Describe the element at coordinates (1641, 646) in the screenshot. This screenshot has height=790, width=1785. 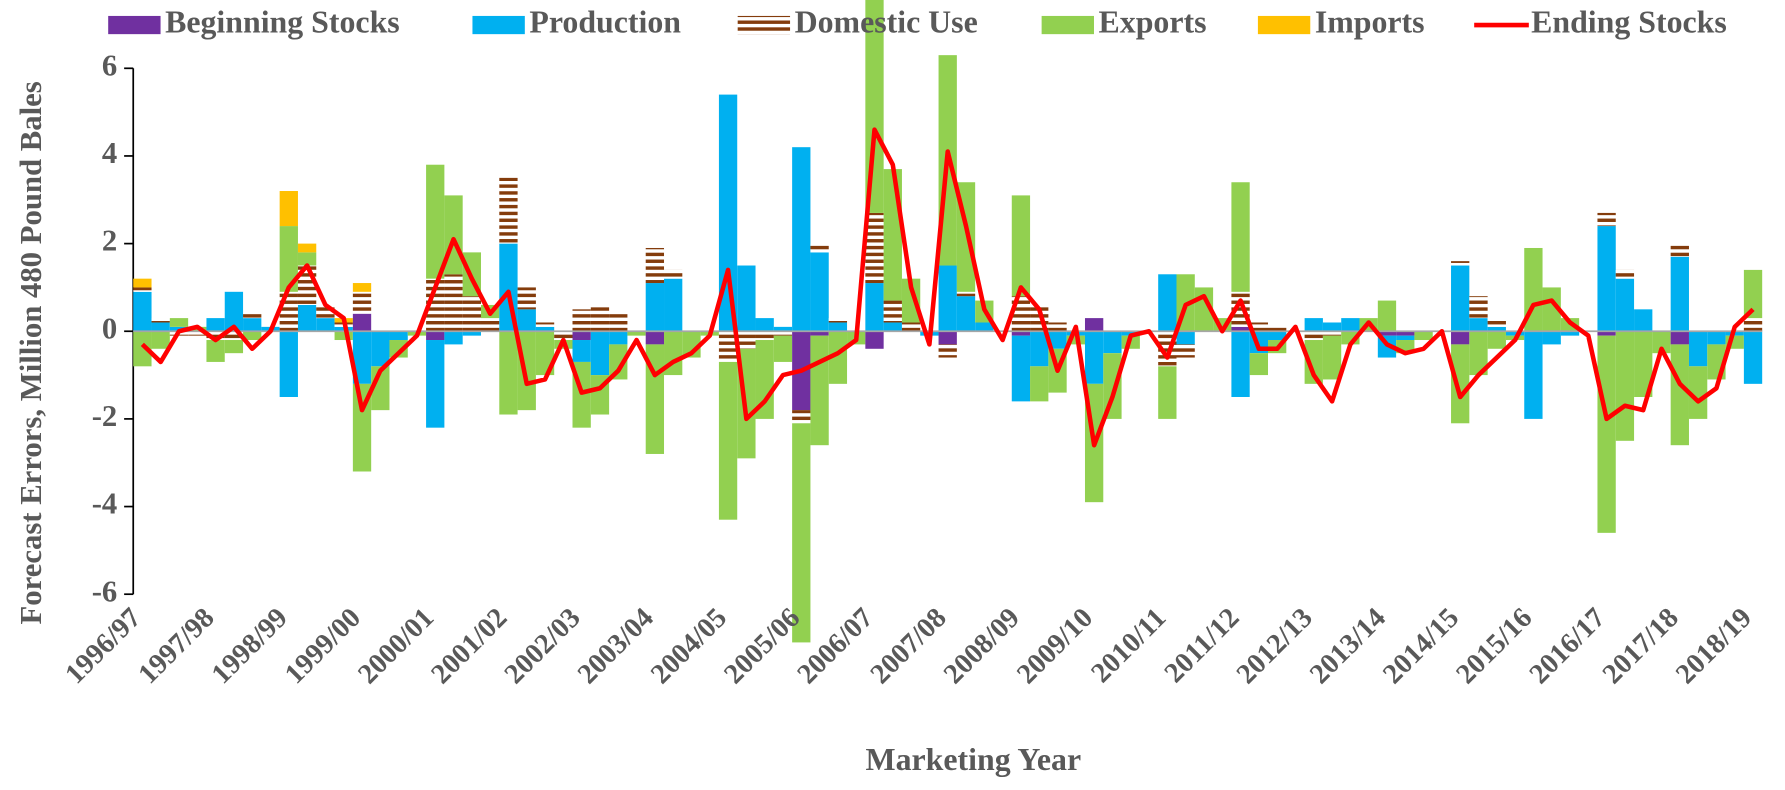
I see `x-tick-label: 2017/18` at that location.